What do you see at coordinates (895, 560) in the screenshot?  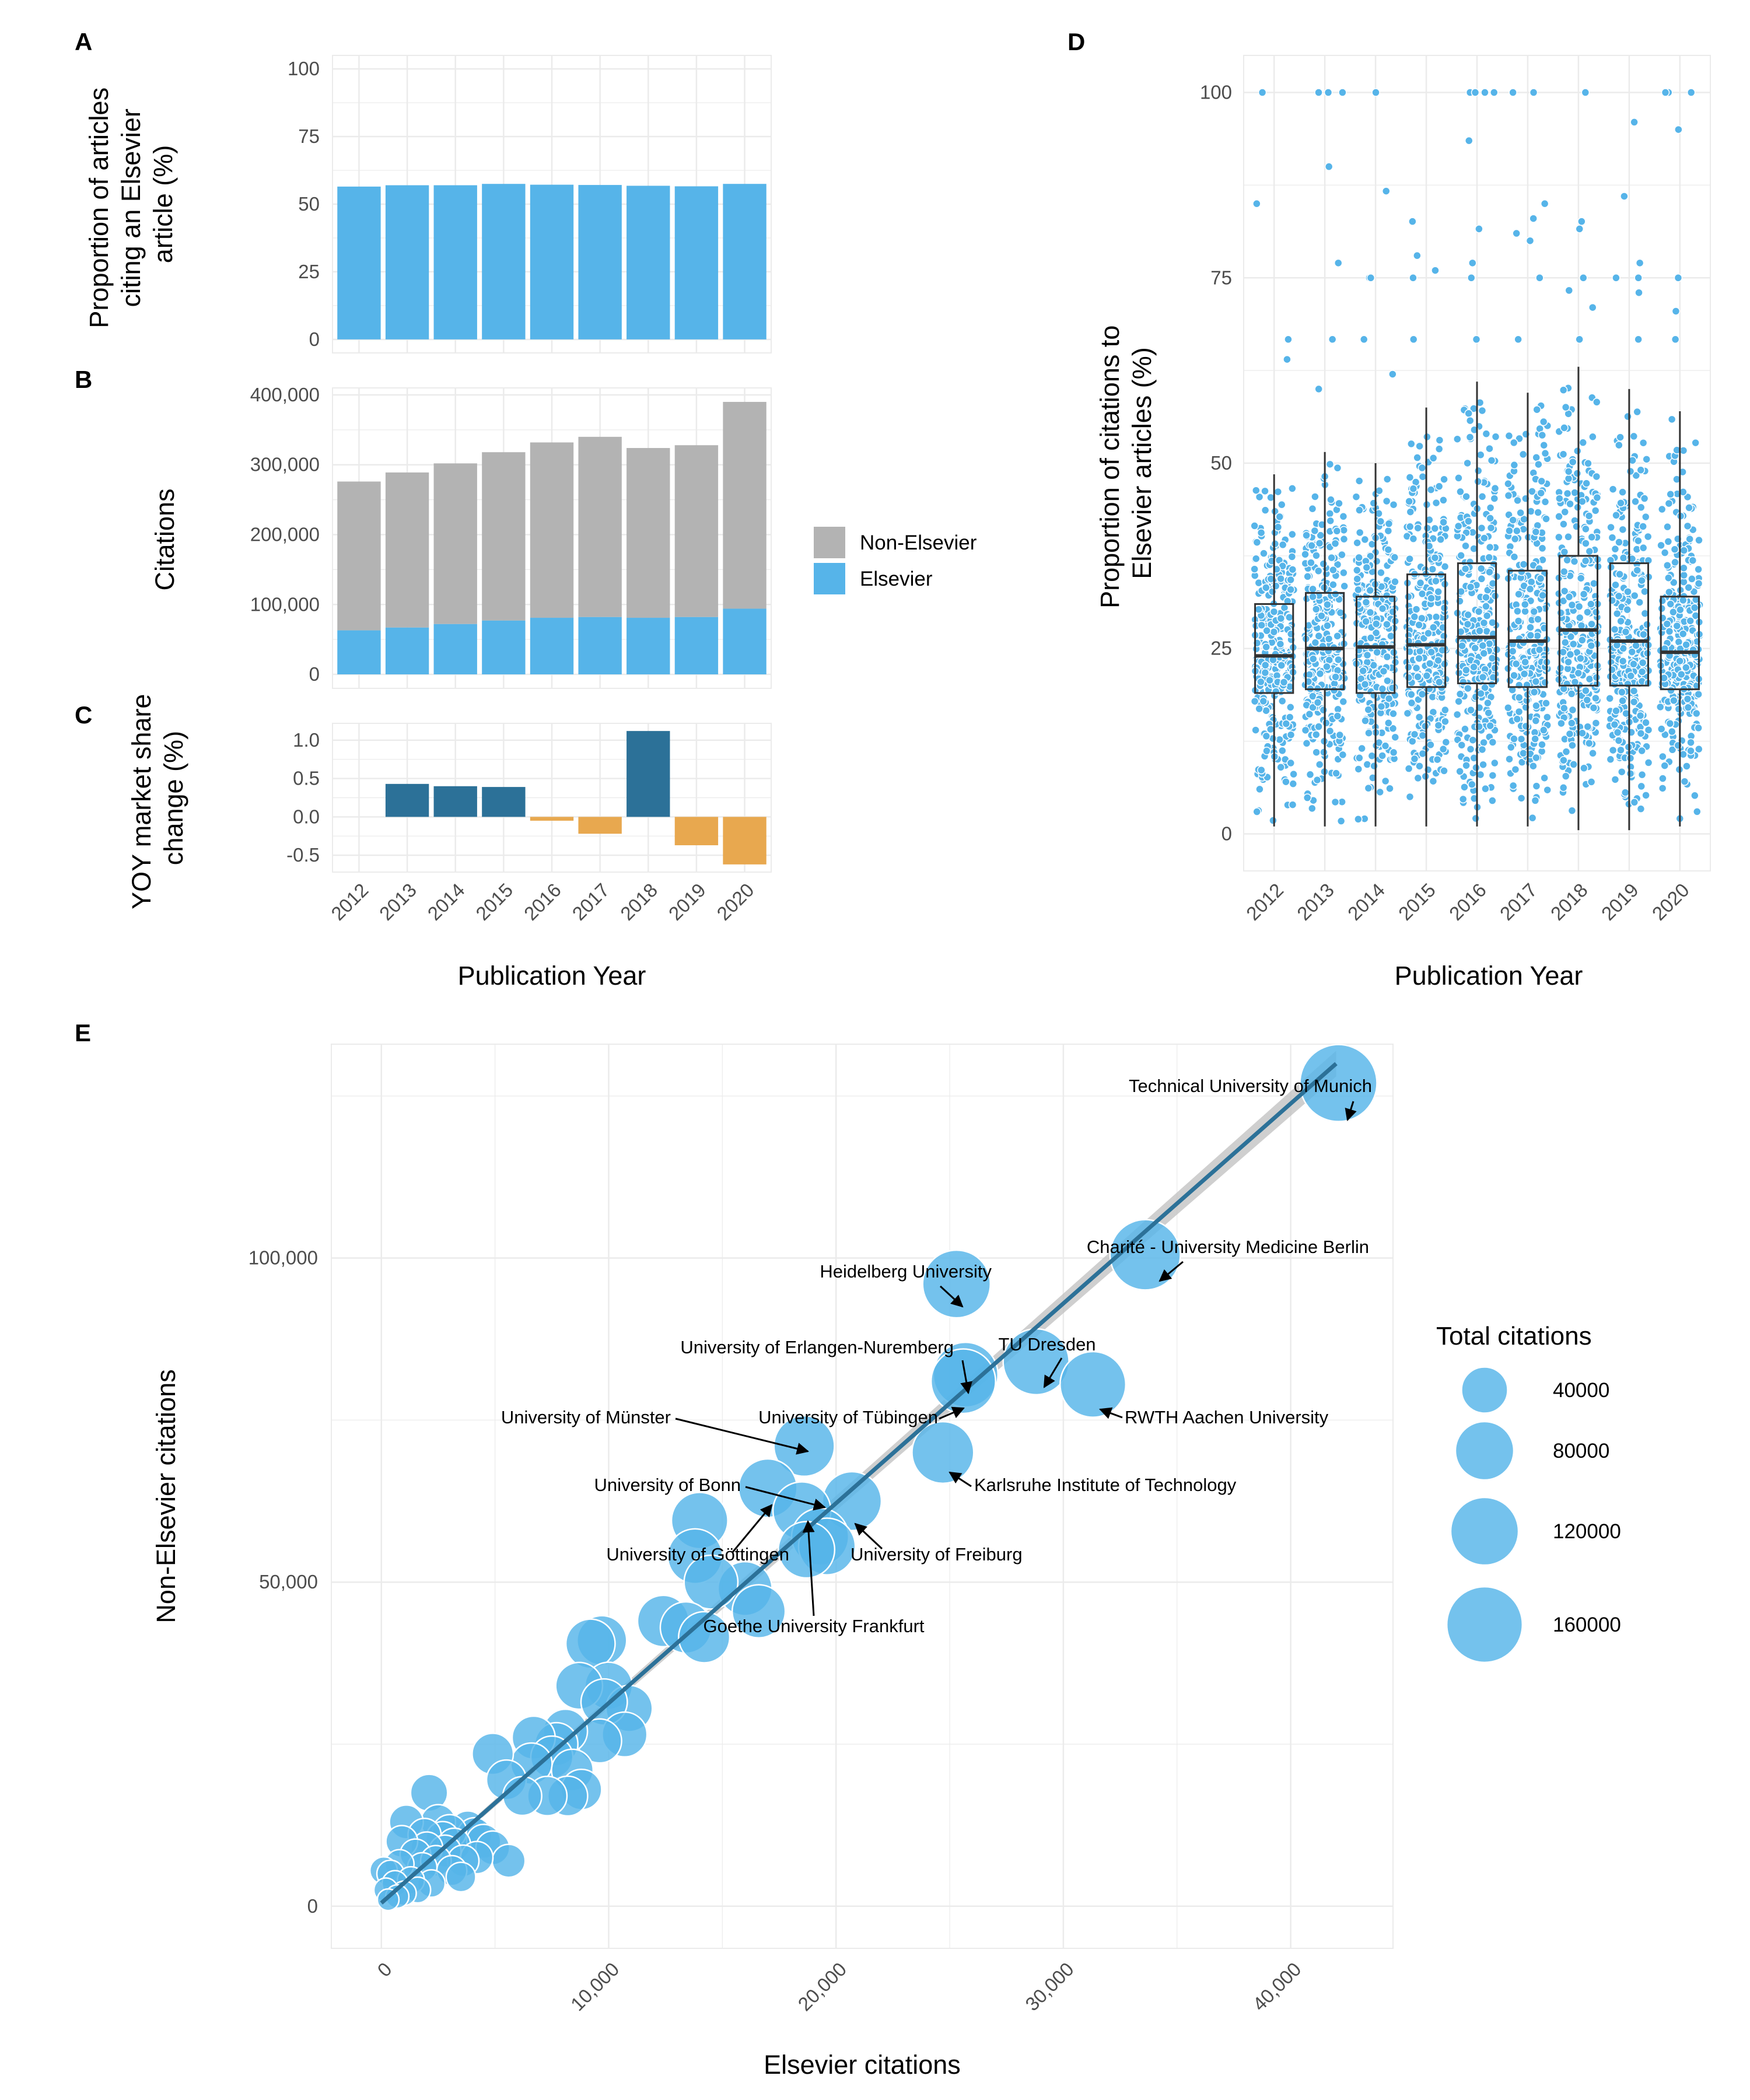 I see `panel-b-legend: Non-Elsevier Elsevier` at bounding box center [895, 560].